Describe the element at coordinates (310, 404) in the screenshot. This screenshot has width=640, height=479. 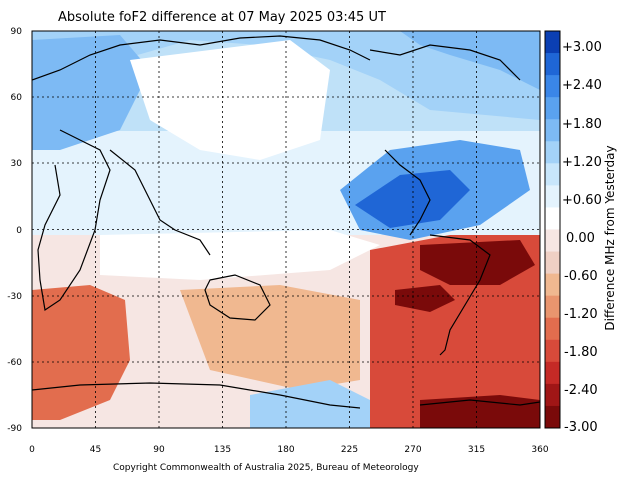
I see `region-antarctic-blue` at that location.